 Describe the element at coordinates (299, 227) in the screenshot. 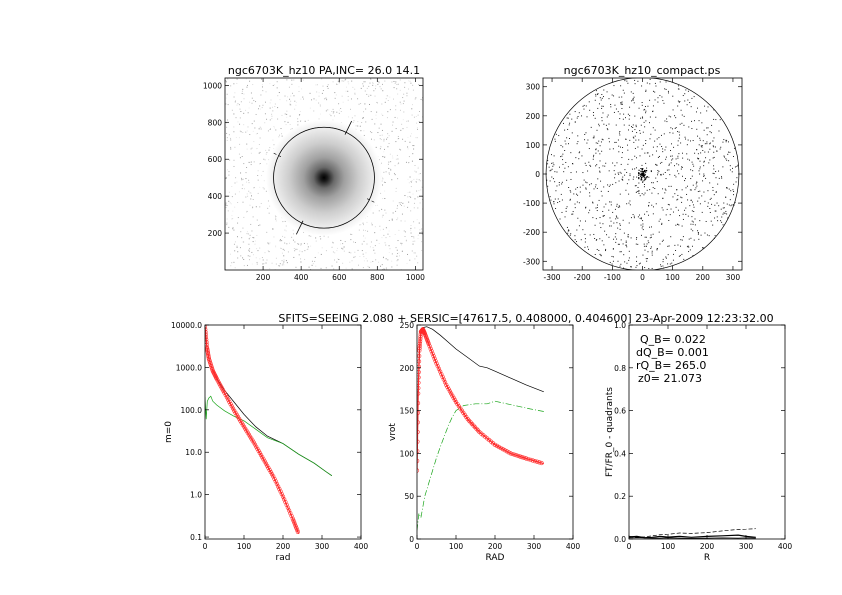

I see `pa-line` at that location.